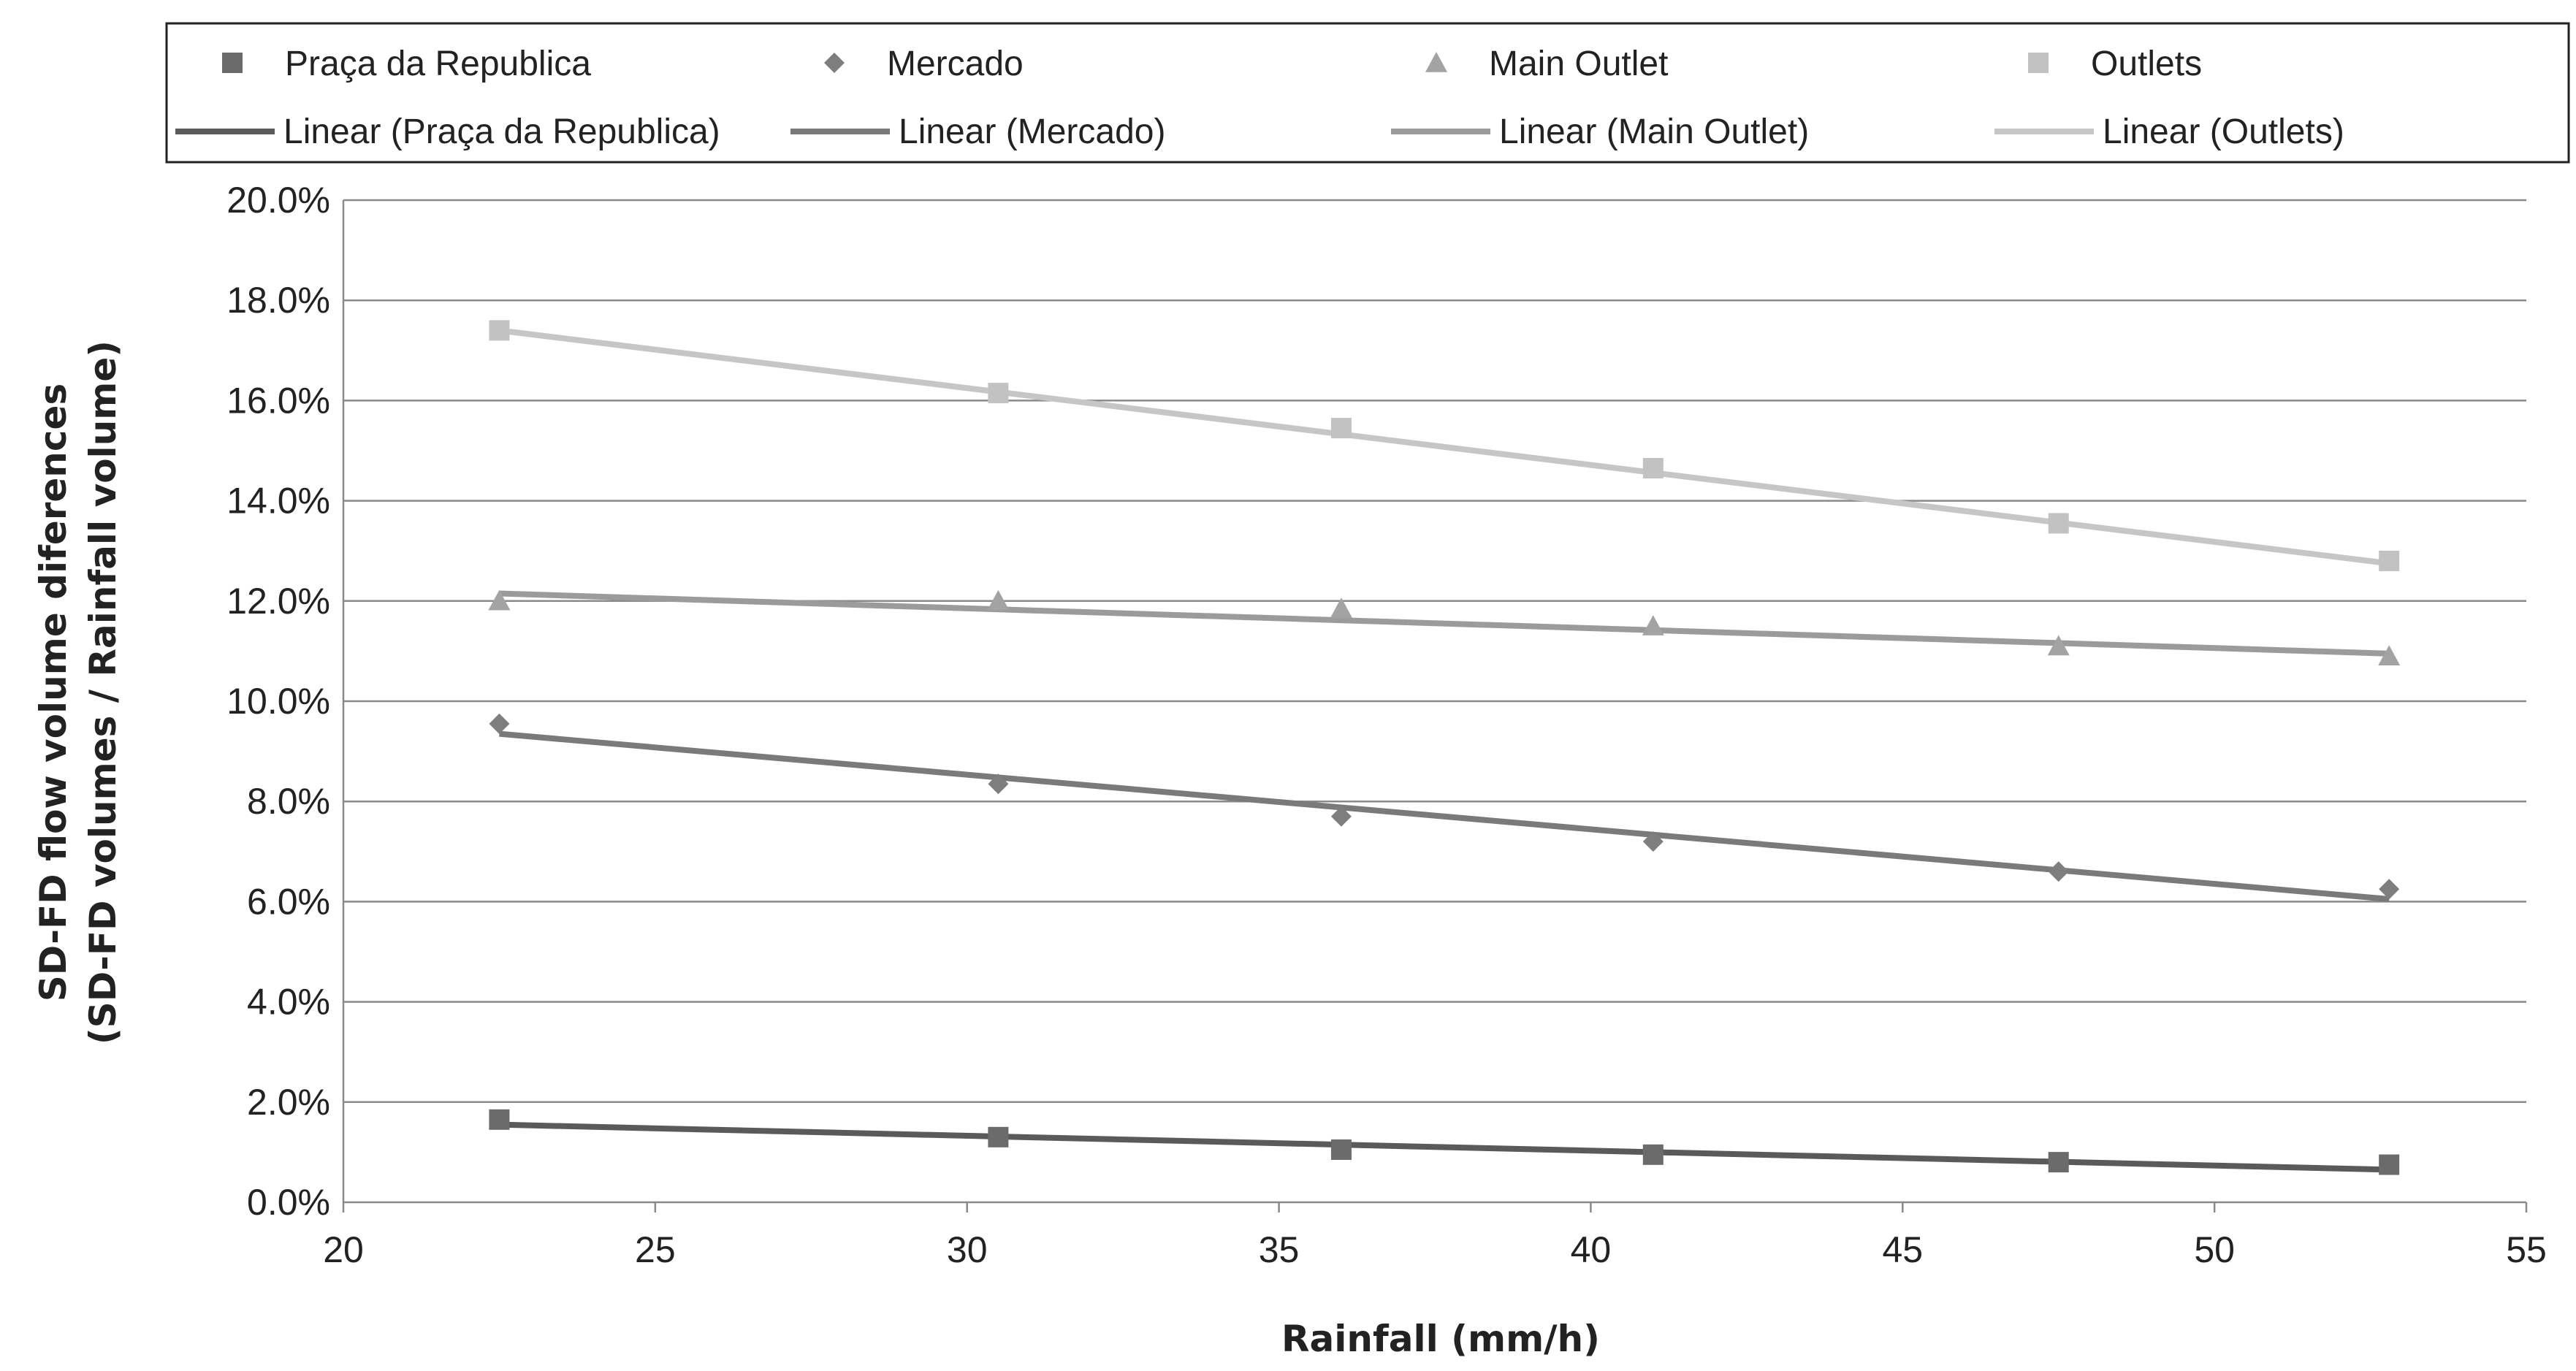  I want to click on y-tick-label: 10.0%, so click(278, 701).